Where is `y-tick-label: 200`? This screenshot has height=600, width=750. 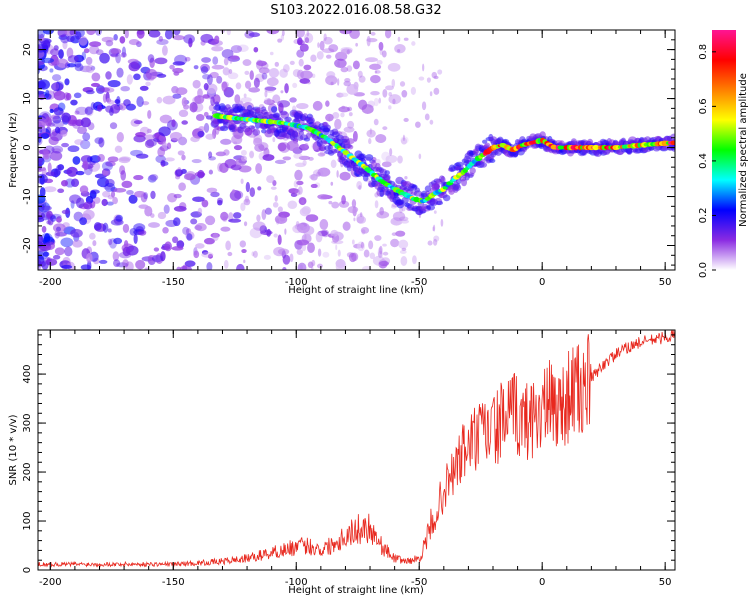 y-tick-label: 200 is located at coordinates (27, 471).